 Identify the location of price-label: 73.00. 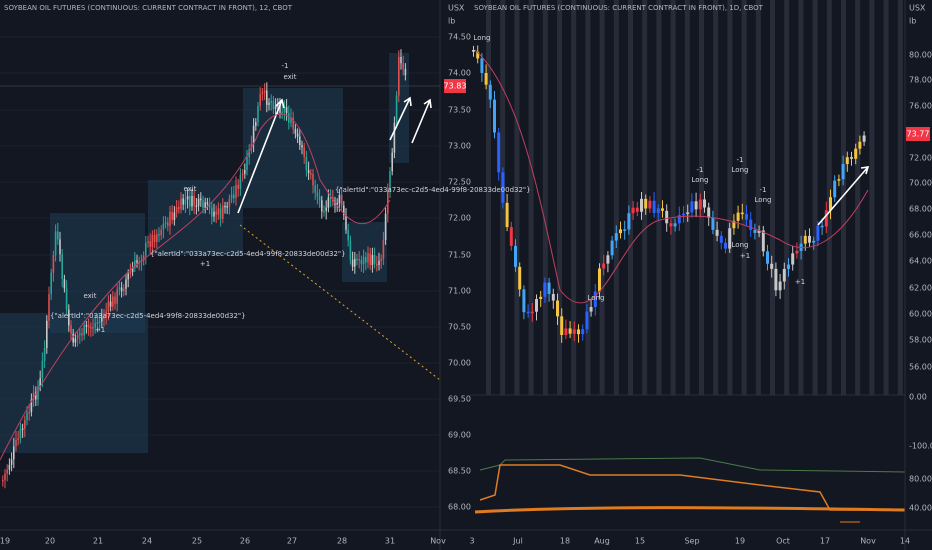
(459, 146).